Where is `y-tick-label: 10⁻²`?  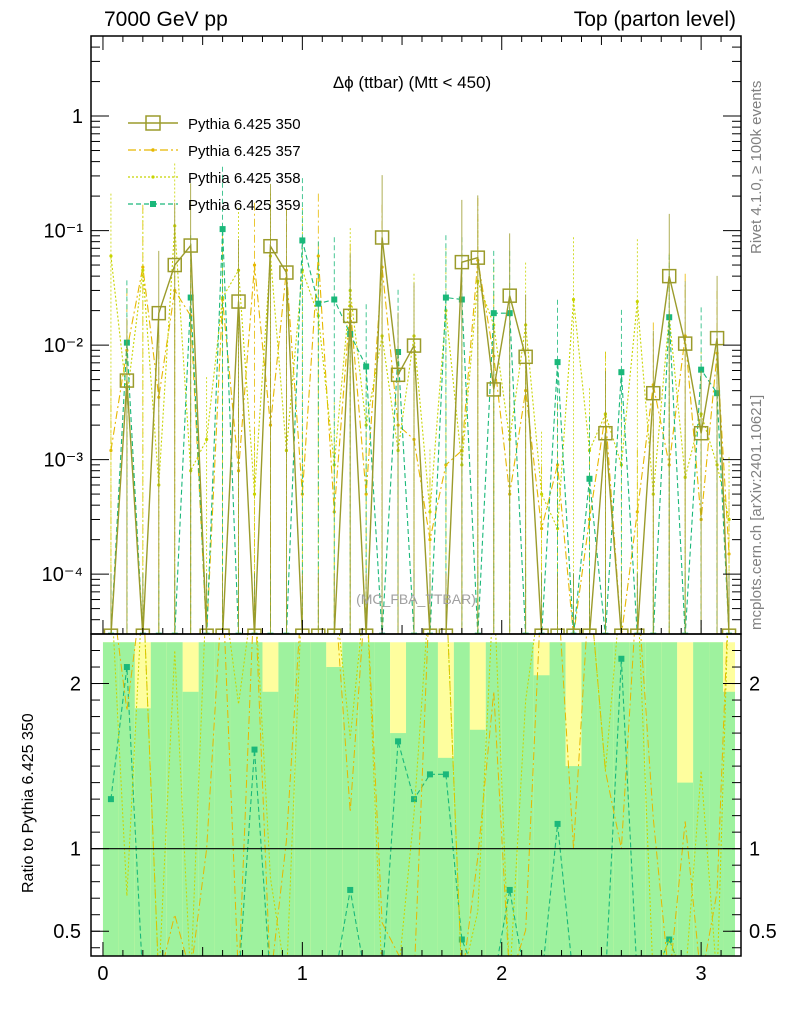
y-tick-label: 10⁻² is located at coordinates (64, 346).